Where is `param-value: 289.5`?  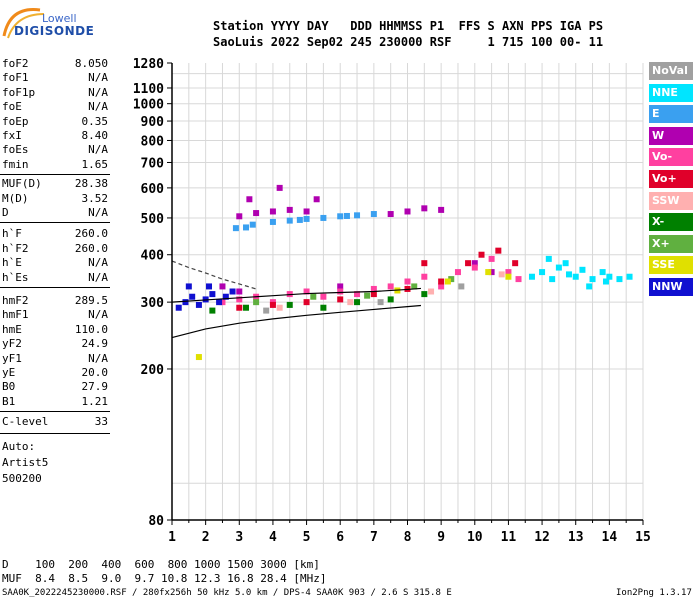
param-value: 289.5 is located at coordinates (91, 300).